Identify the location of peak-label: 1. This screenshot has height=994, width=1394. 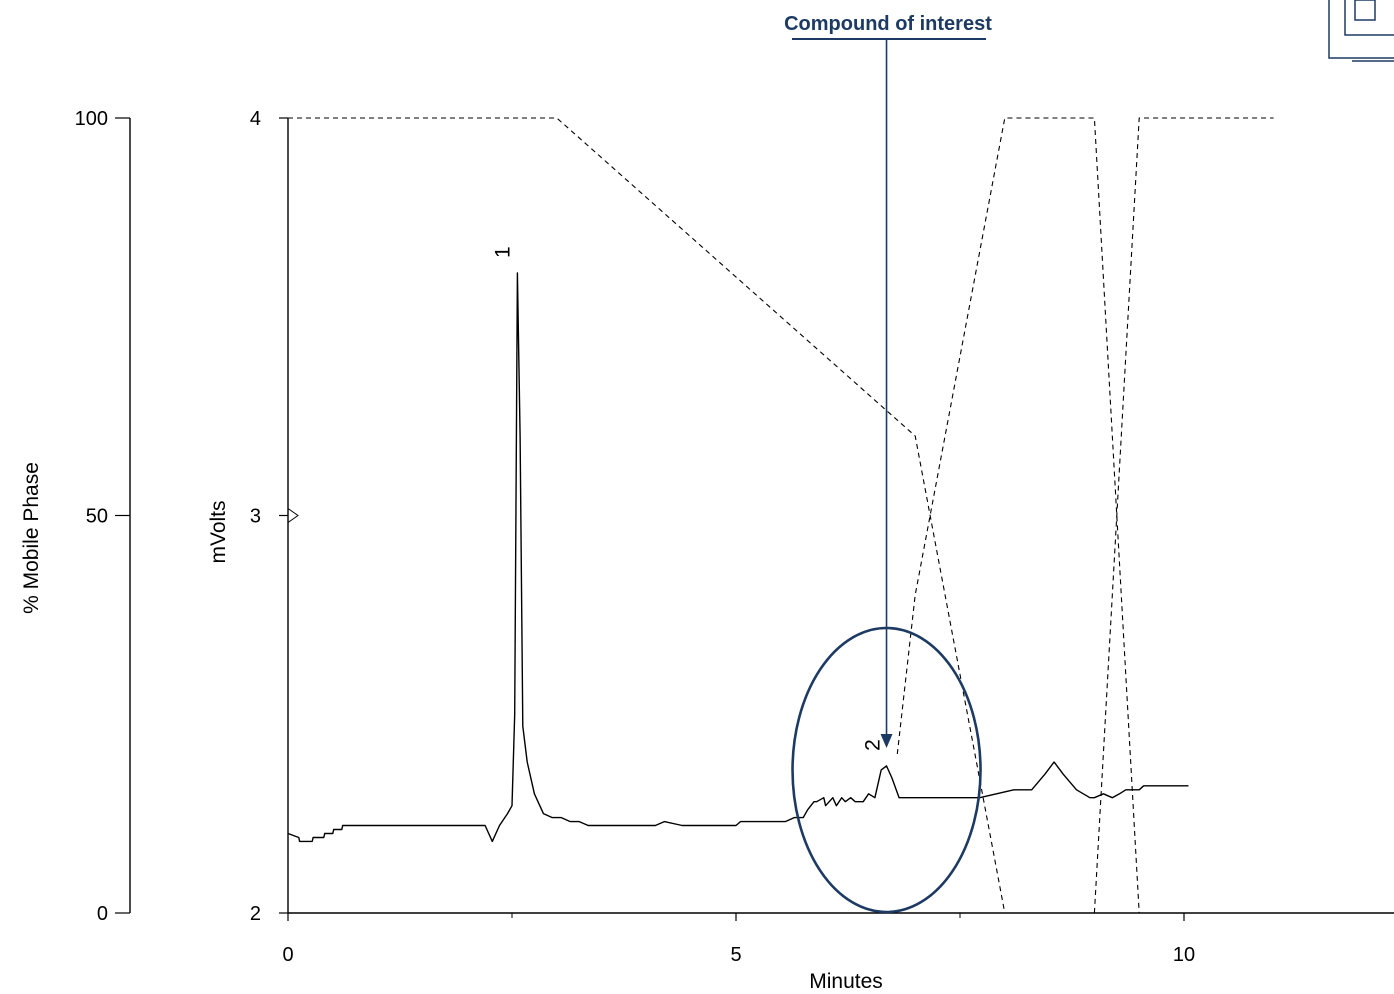
(502, 252).